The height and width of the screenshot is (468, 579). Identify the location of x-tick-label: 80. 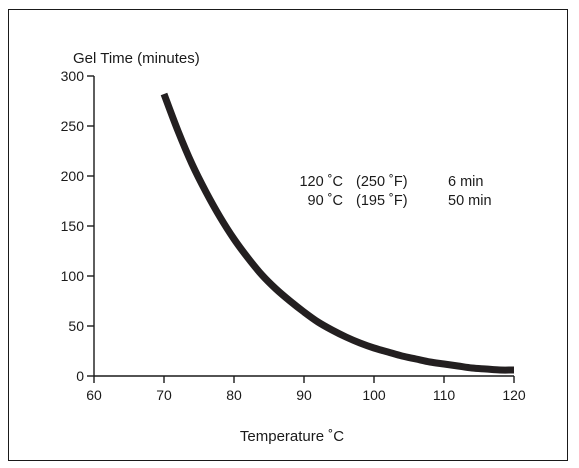
(234, 395).